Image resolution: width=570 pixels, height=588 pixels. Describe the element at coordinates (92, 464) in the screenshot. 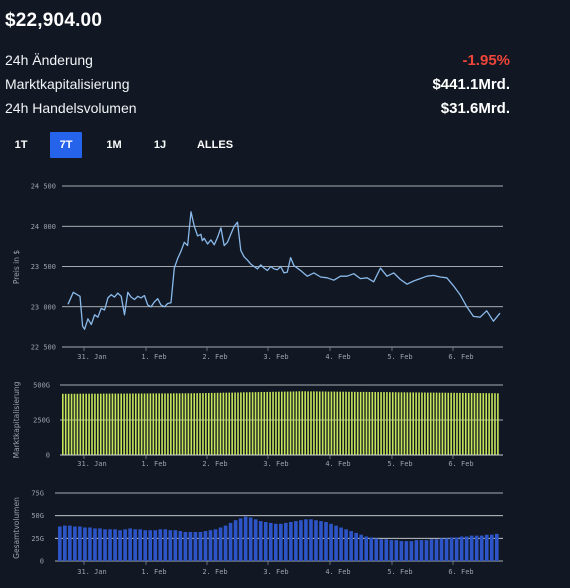

I see `mcap-x-tick: 31. Jan` at that location.